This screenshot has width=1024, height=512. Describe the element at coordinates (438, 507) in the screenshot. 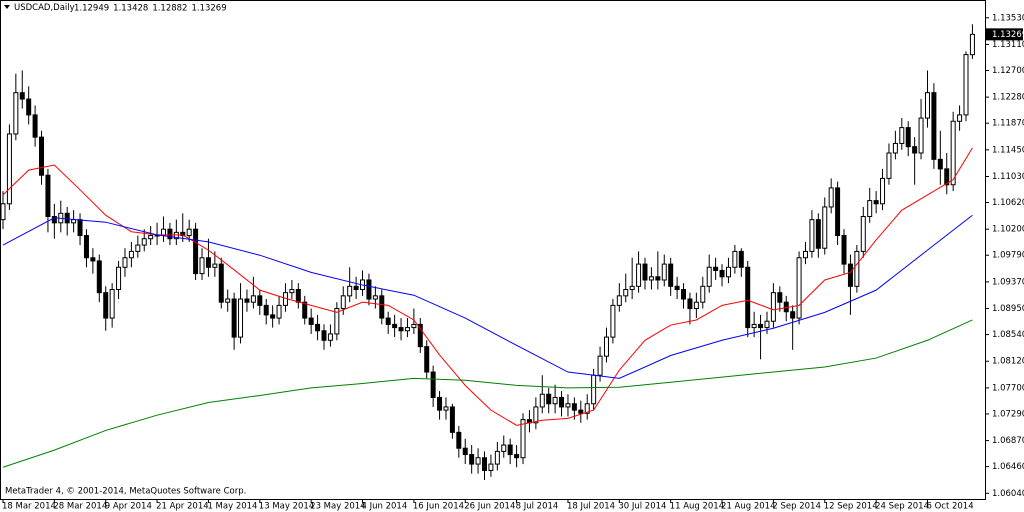

I see `x-tick-label: 16 Jun 2014` at that location.